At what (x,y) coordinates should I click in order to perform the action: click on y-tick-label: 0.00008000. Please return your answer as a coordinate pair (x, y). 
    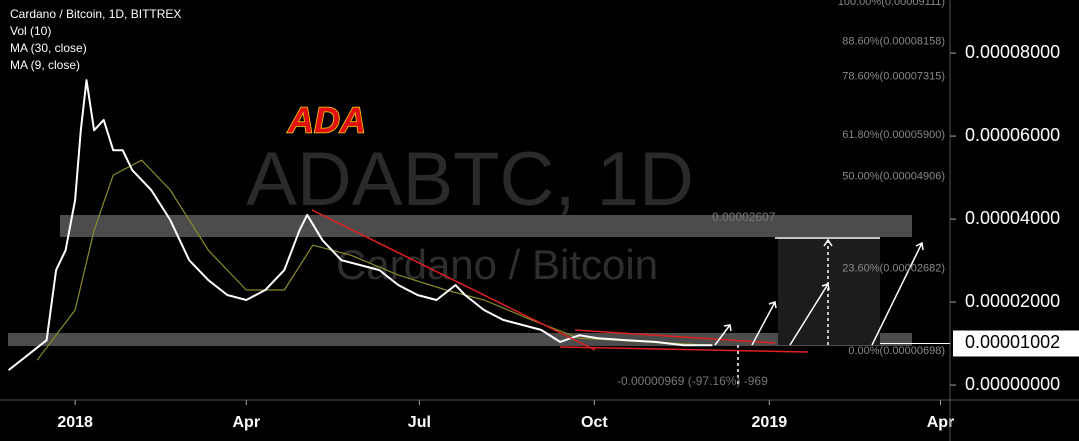
    Looking at the image, I should click on (1012, 52).